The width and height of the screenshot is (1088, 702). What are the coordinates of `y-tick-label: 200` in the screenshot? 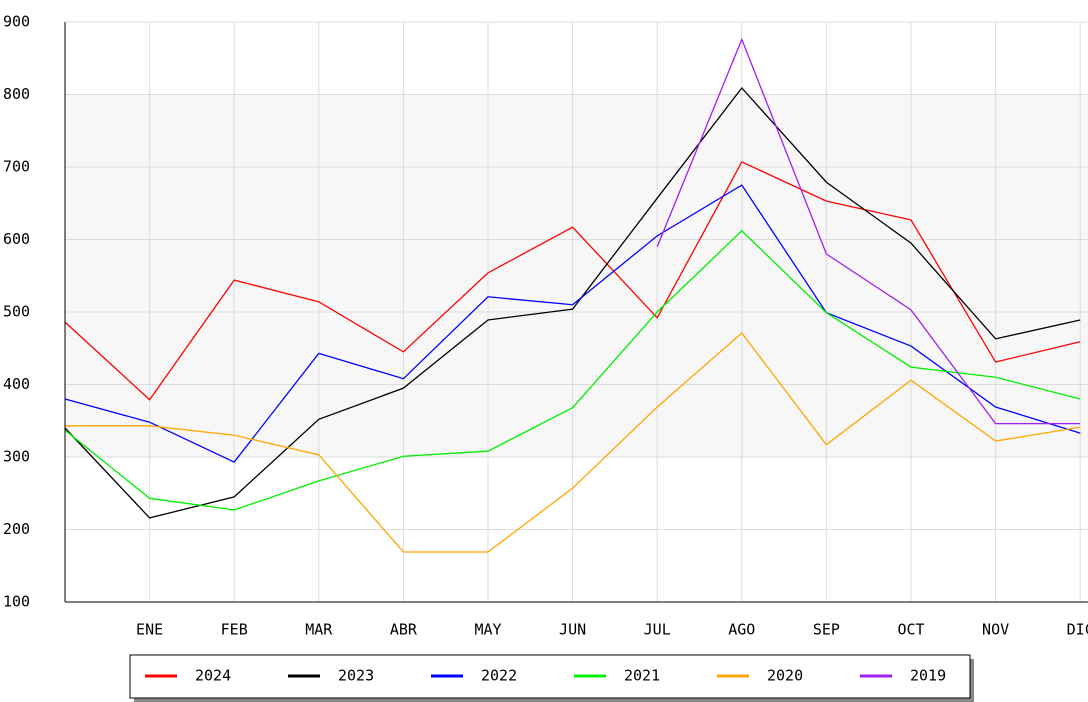 It's located at (16, 529).